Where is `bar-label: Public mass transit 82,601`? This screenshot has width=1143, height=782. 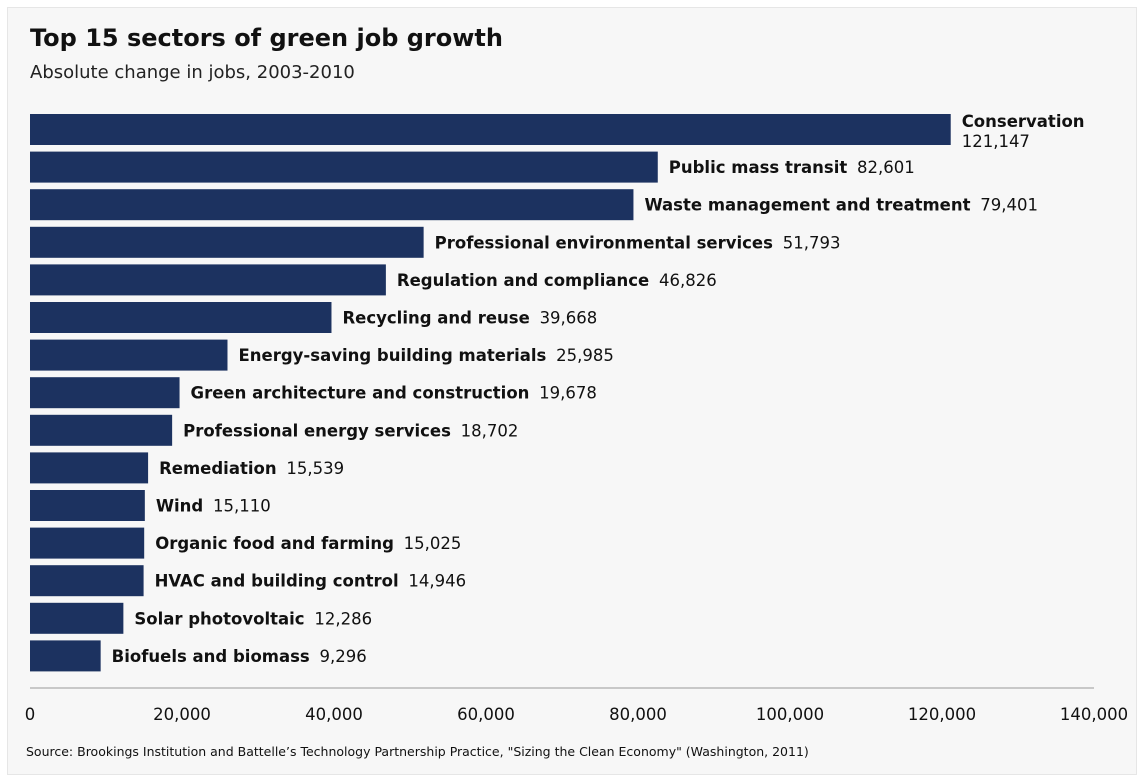
bar-label: Public mass transit 82,601 is located at coordinates (792, 167).